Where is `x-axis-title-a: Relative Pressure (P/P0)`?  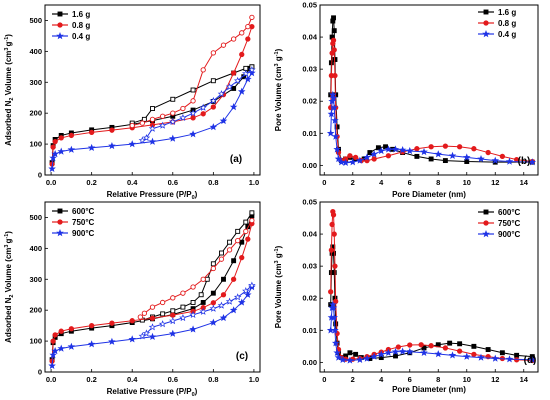
x-axis-title-a: Relative Pressure (P/P0) is located at coordinates (152, 195).